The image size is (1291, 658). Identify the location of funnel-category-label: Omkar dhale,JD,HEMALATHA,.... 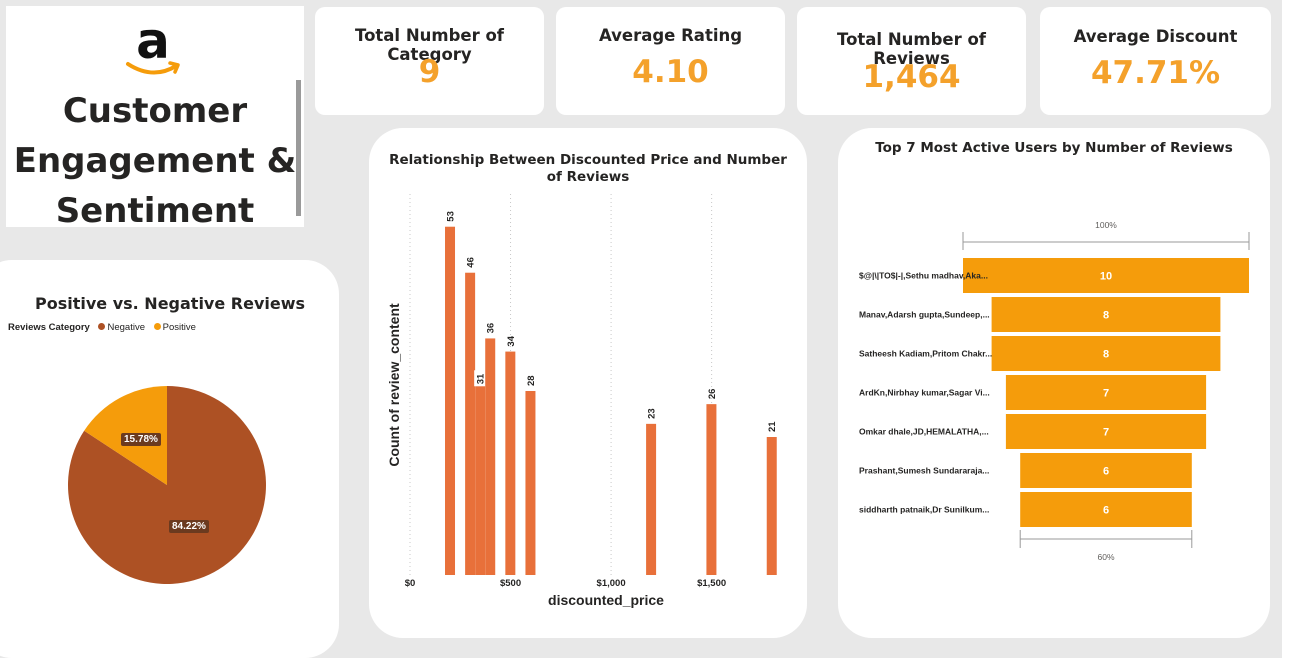
(924, 432).